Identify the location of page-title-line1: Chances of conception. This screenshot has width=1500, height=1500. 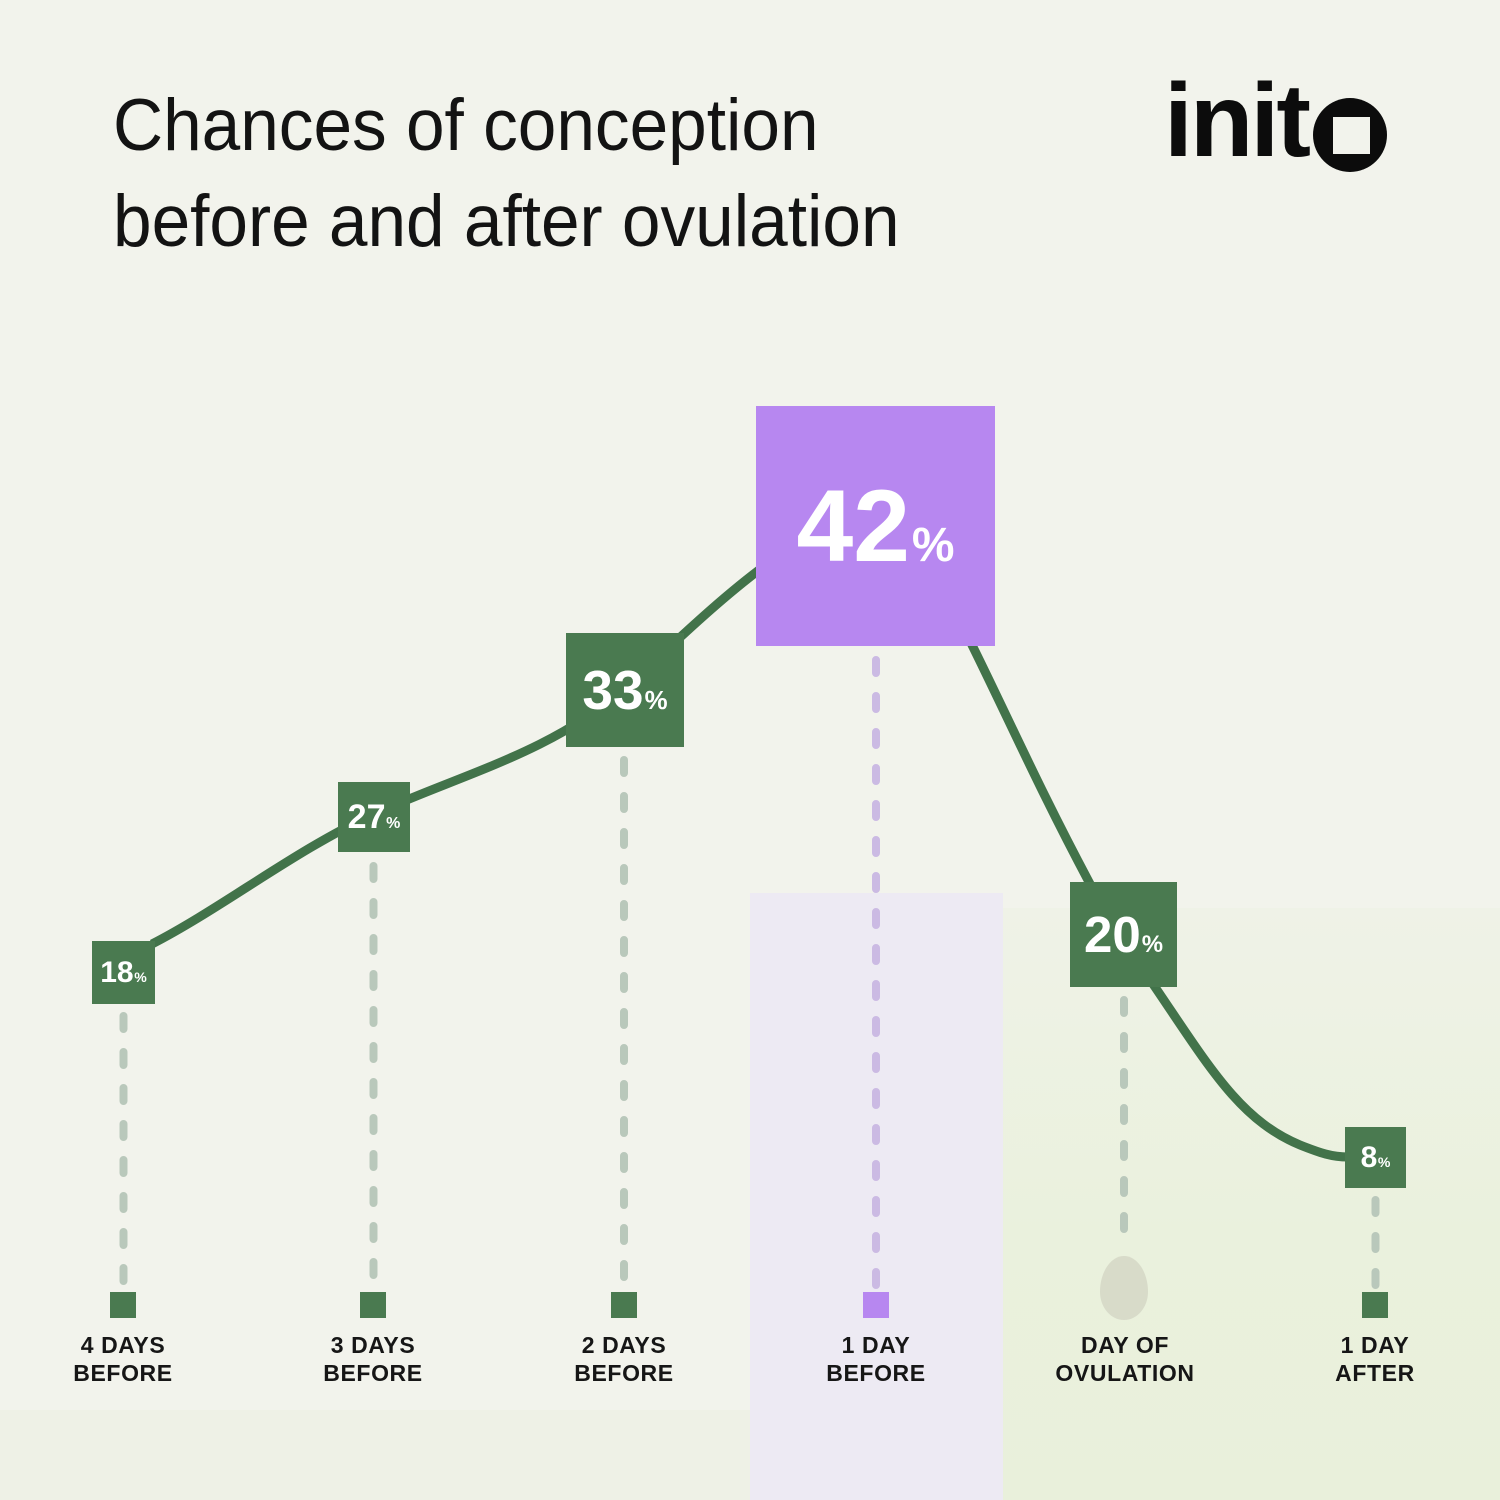
(466, 125).